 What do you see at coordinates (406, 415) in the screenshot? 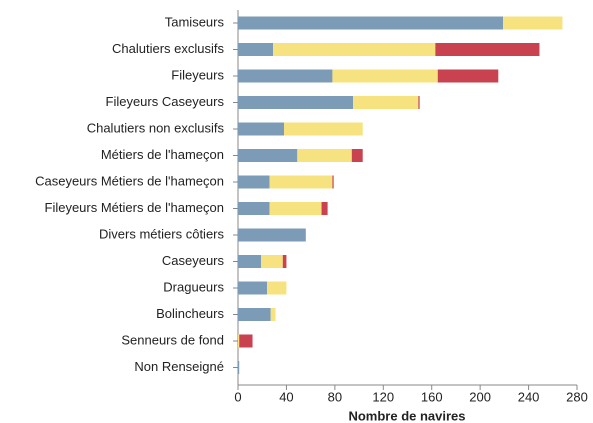
I see `x-axis-label: Nombre de navires` at bounding box center [406, 415].